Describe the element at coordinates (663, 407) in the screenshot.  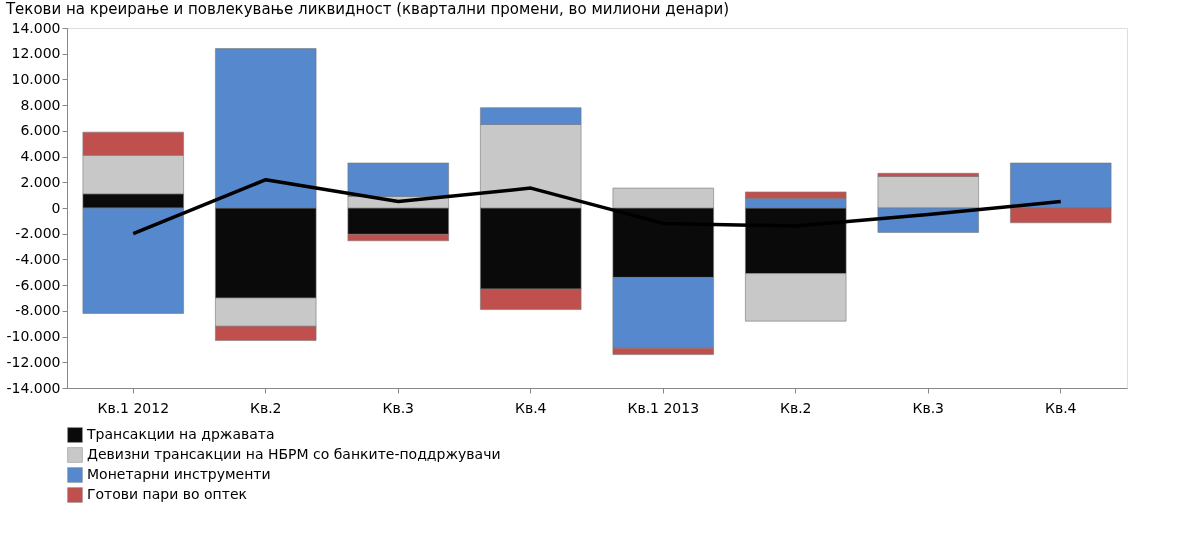
I see `x-tick-label: Кв.1 2013` at that location.